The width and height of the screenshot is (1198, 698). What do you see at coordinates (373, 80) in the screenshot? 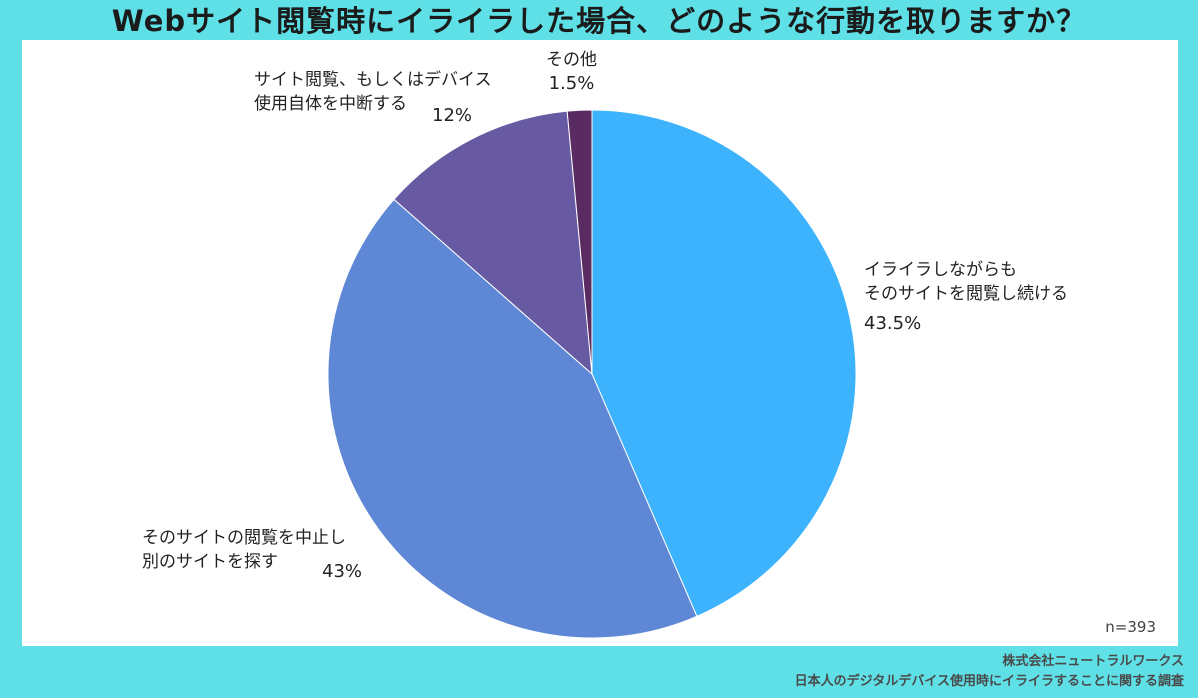
I see `slice-label-line: サイト閲覧、もしくはデバイス` at bounding box center [373, 80].